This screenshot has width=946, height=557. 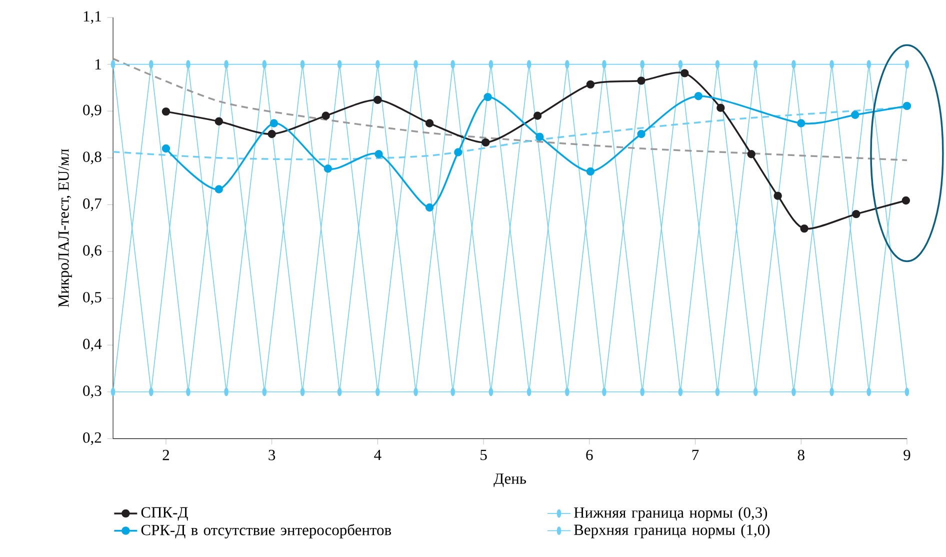 I want to click on y-tick-label: 0,6, so click(x=92, y=251).